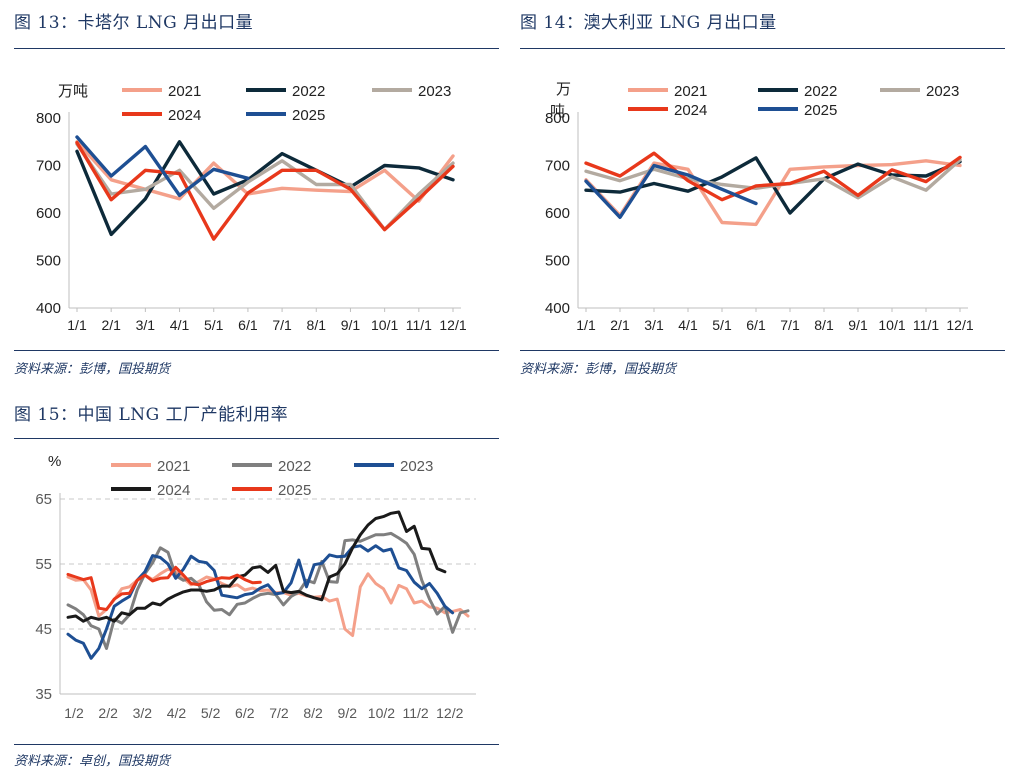 The image size is (1015, 784). I want to click on x-tick-label: 10/2, so click(381, 713).